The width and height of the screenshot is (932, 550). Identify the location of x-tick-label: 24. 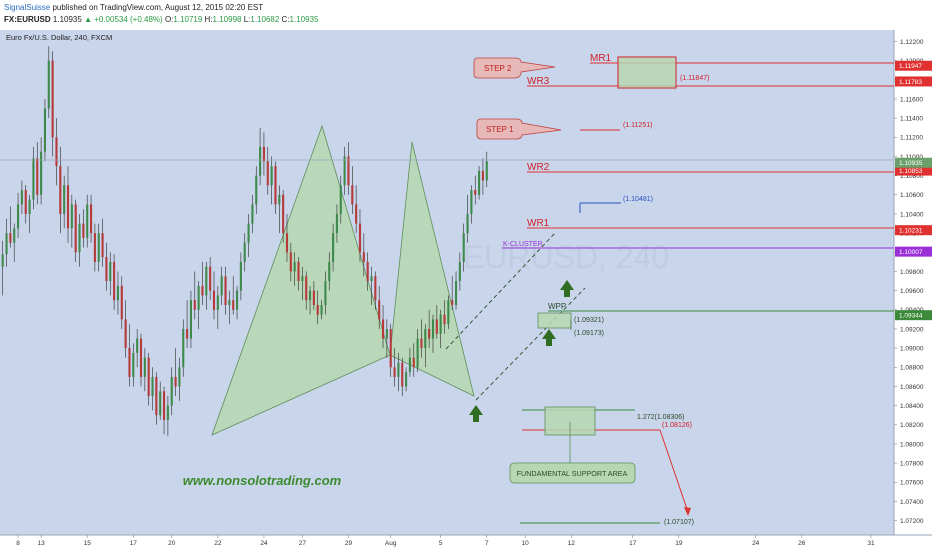
(264, 543).